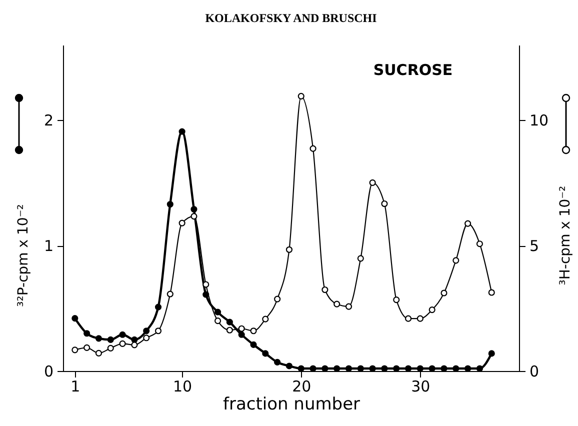 The image size is (578, 426). I want to click on x-tick-label: 30, so click(420, 387).